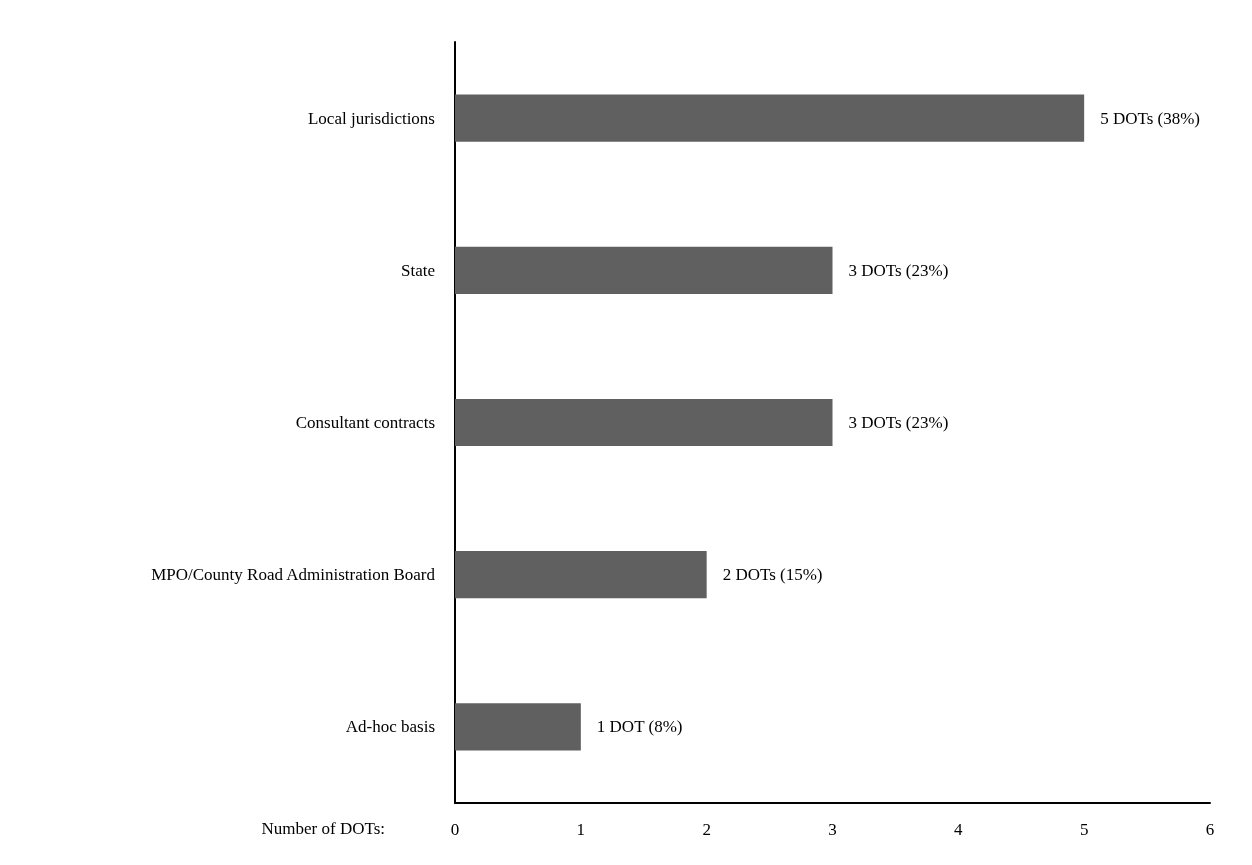 This screenshot has width=1252, height=865. I want to click on y-tick-label: MPO/County Road Administration Board, so click(293, 575).